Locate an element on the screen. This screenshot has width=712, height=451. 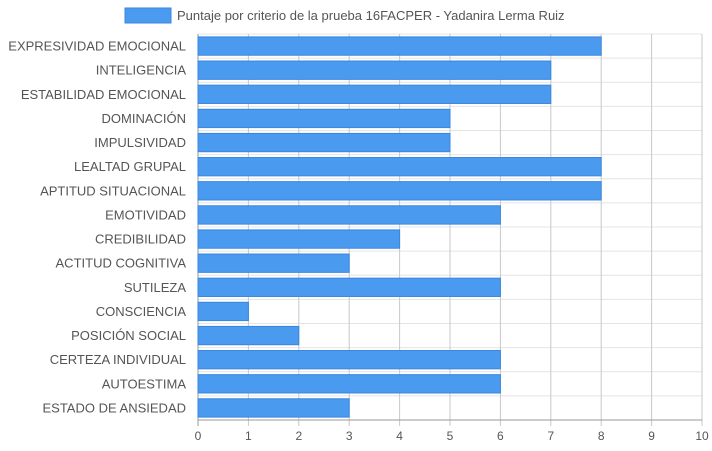
x-tick-label: 10 is located at coordinates (702, 436).